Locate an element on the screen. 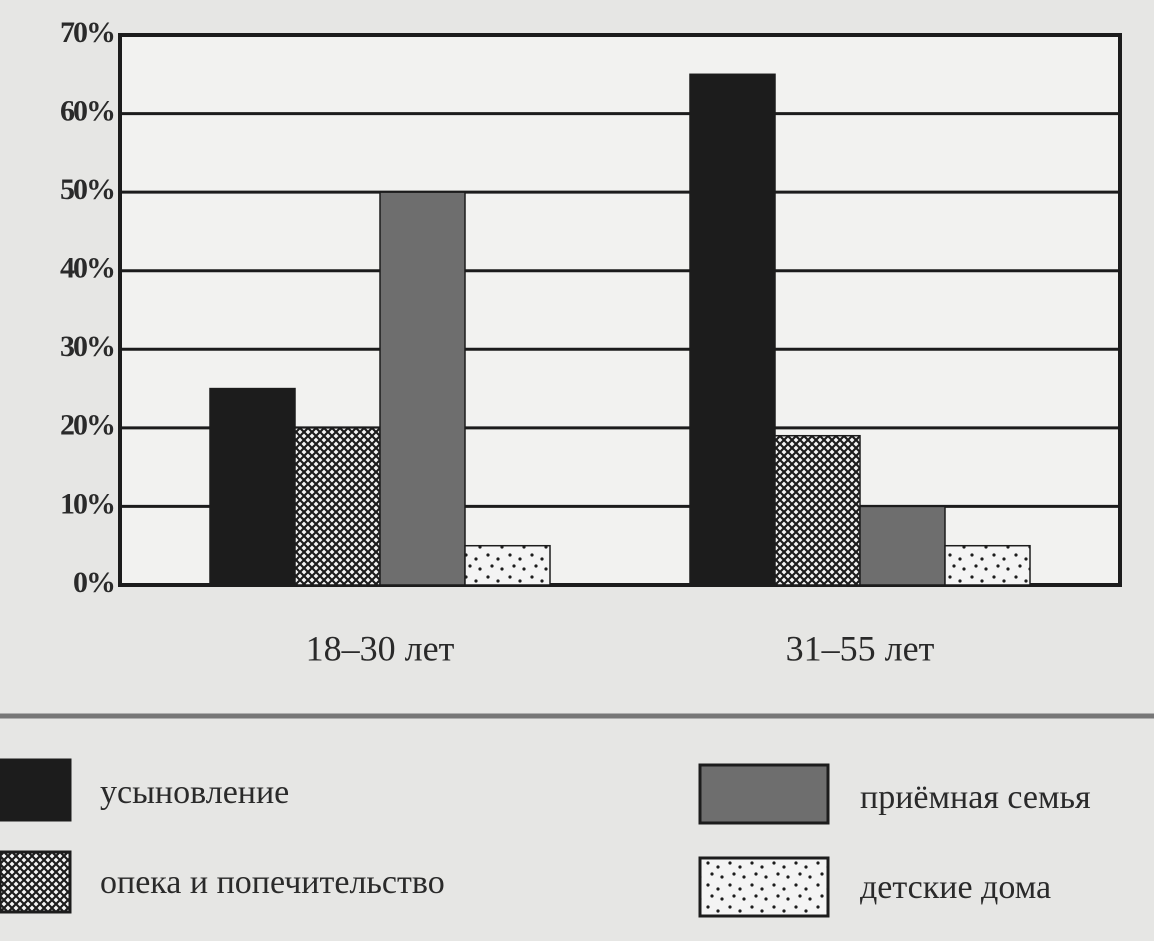  y-tick-label: 50% is located at coordinates (87, 189).